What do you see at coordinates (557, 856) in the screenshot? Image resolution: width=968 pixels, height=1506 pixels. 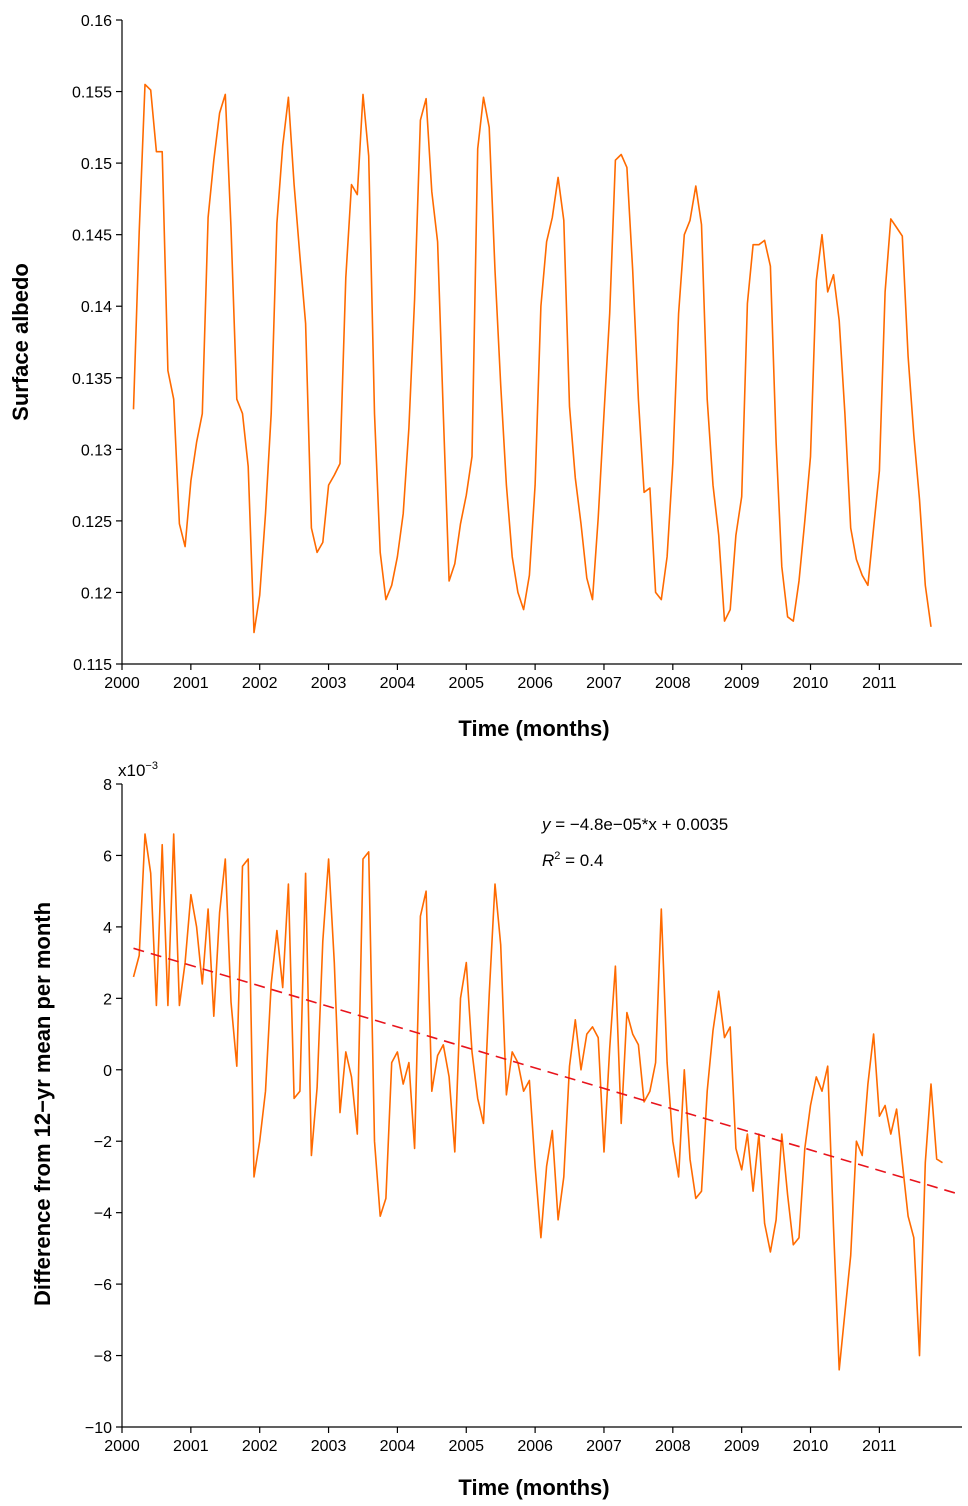 I see `r-squared-power: 2` at bounding box center [557, 856].